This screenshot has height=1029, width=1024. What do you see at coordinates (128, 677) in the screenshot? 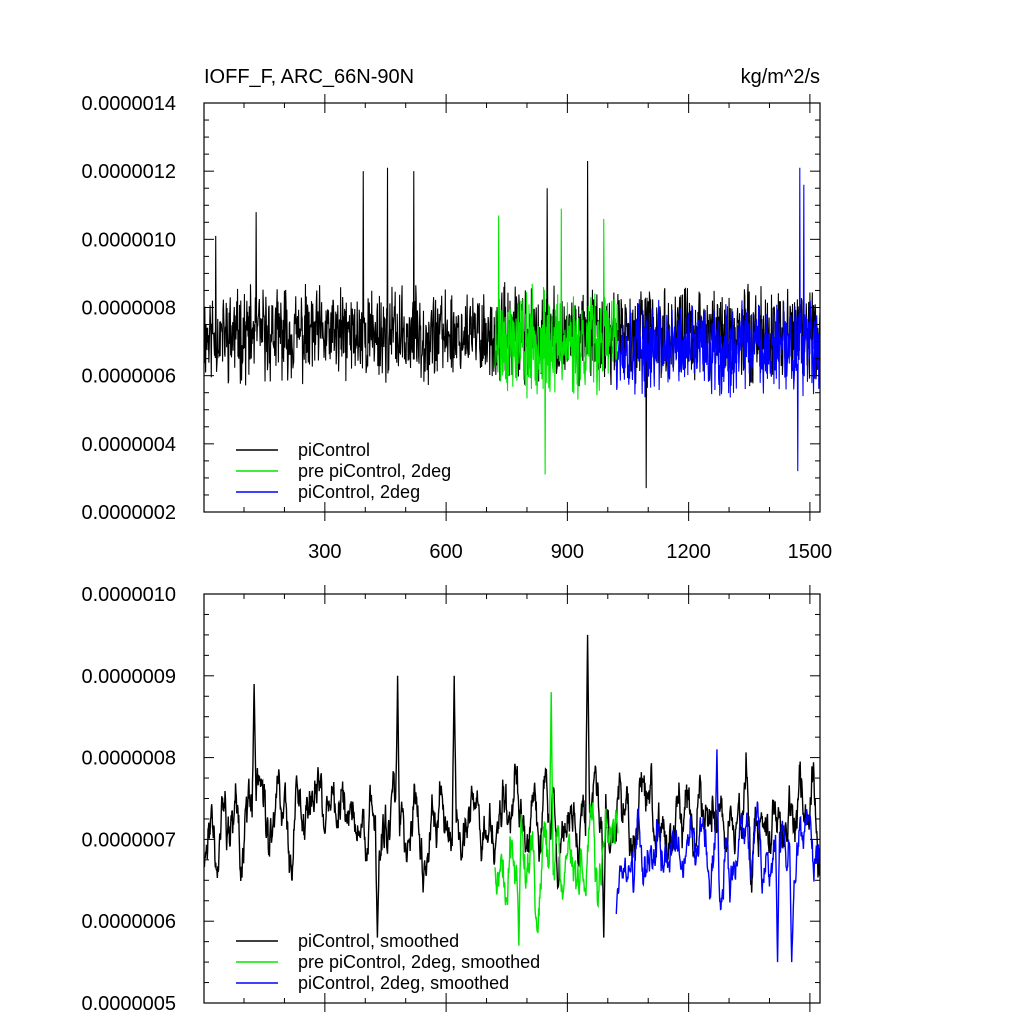
I see `y-tick-label: 0.0000009` at bounding box center [128, 677].